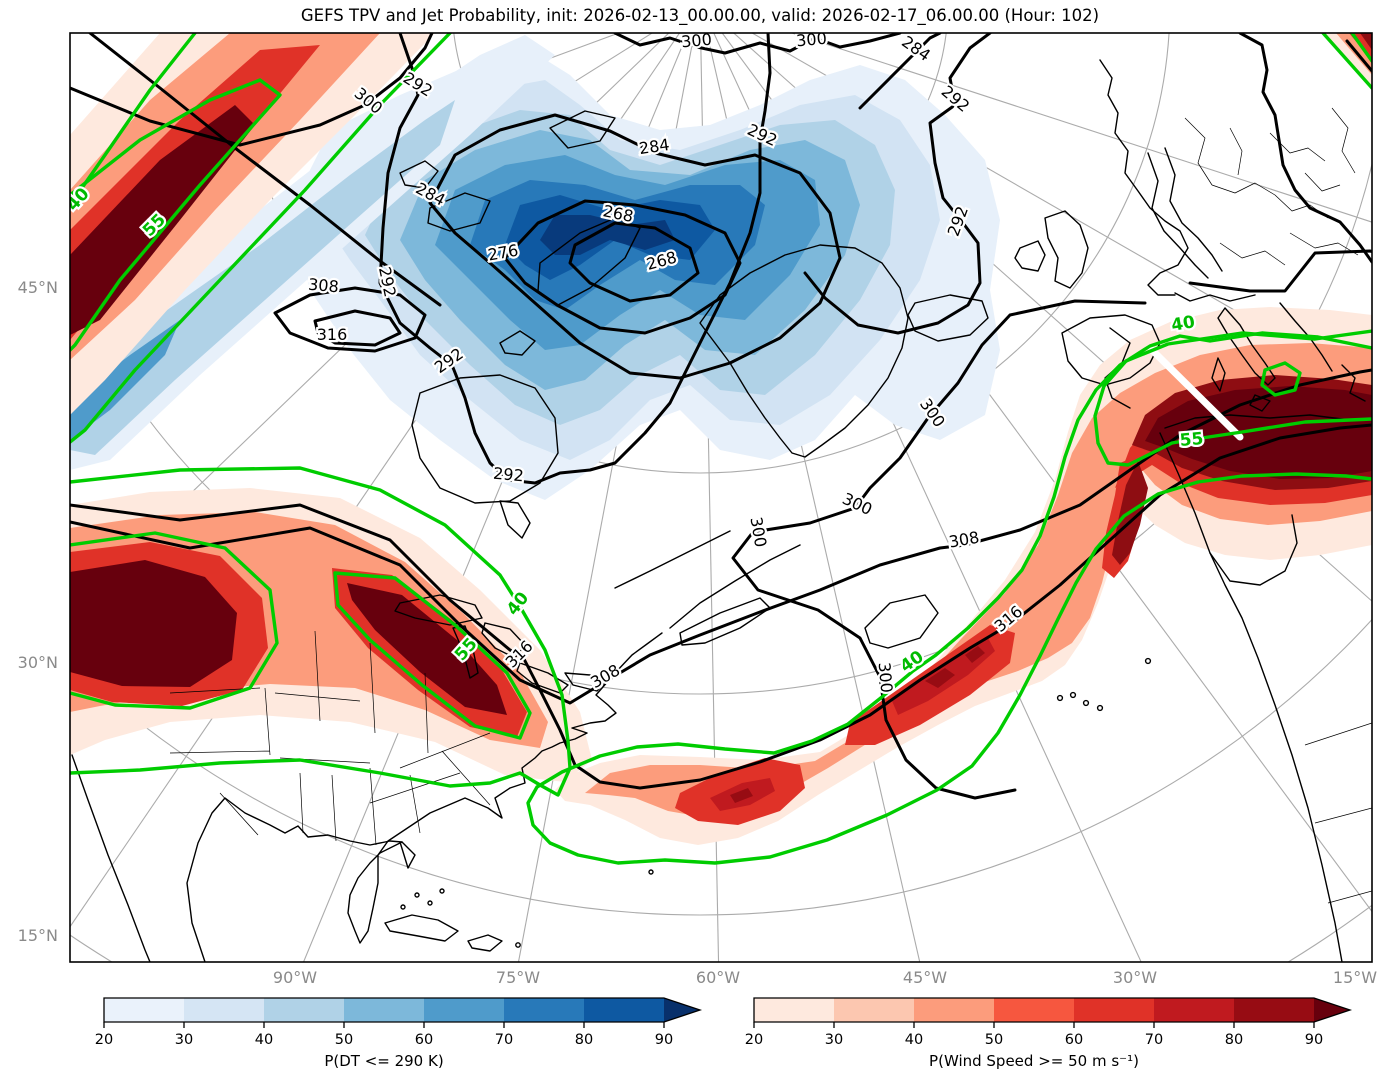 This screenshot has height=1084, width=1400. What do you see at coordinates (1135, 977) in the screenshot?
I see `lon-tick-label: 30°W` at bounding box center [1135, 977].